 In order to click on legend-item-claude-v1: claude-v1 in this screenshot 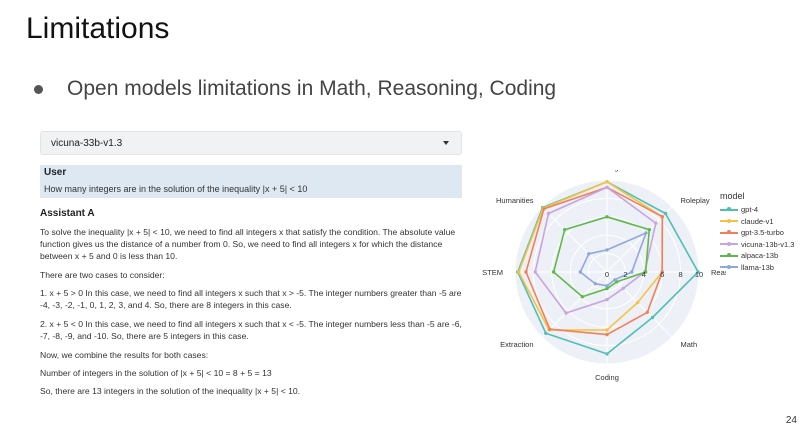, I will do `click(757, 222)`.